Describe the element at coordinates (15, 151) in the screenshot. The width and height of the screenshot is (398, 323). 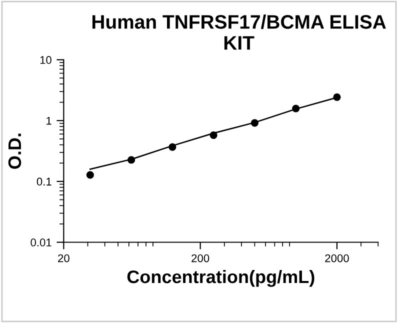
I see `y-axis-title: O.D.` at that location.